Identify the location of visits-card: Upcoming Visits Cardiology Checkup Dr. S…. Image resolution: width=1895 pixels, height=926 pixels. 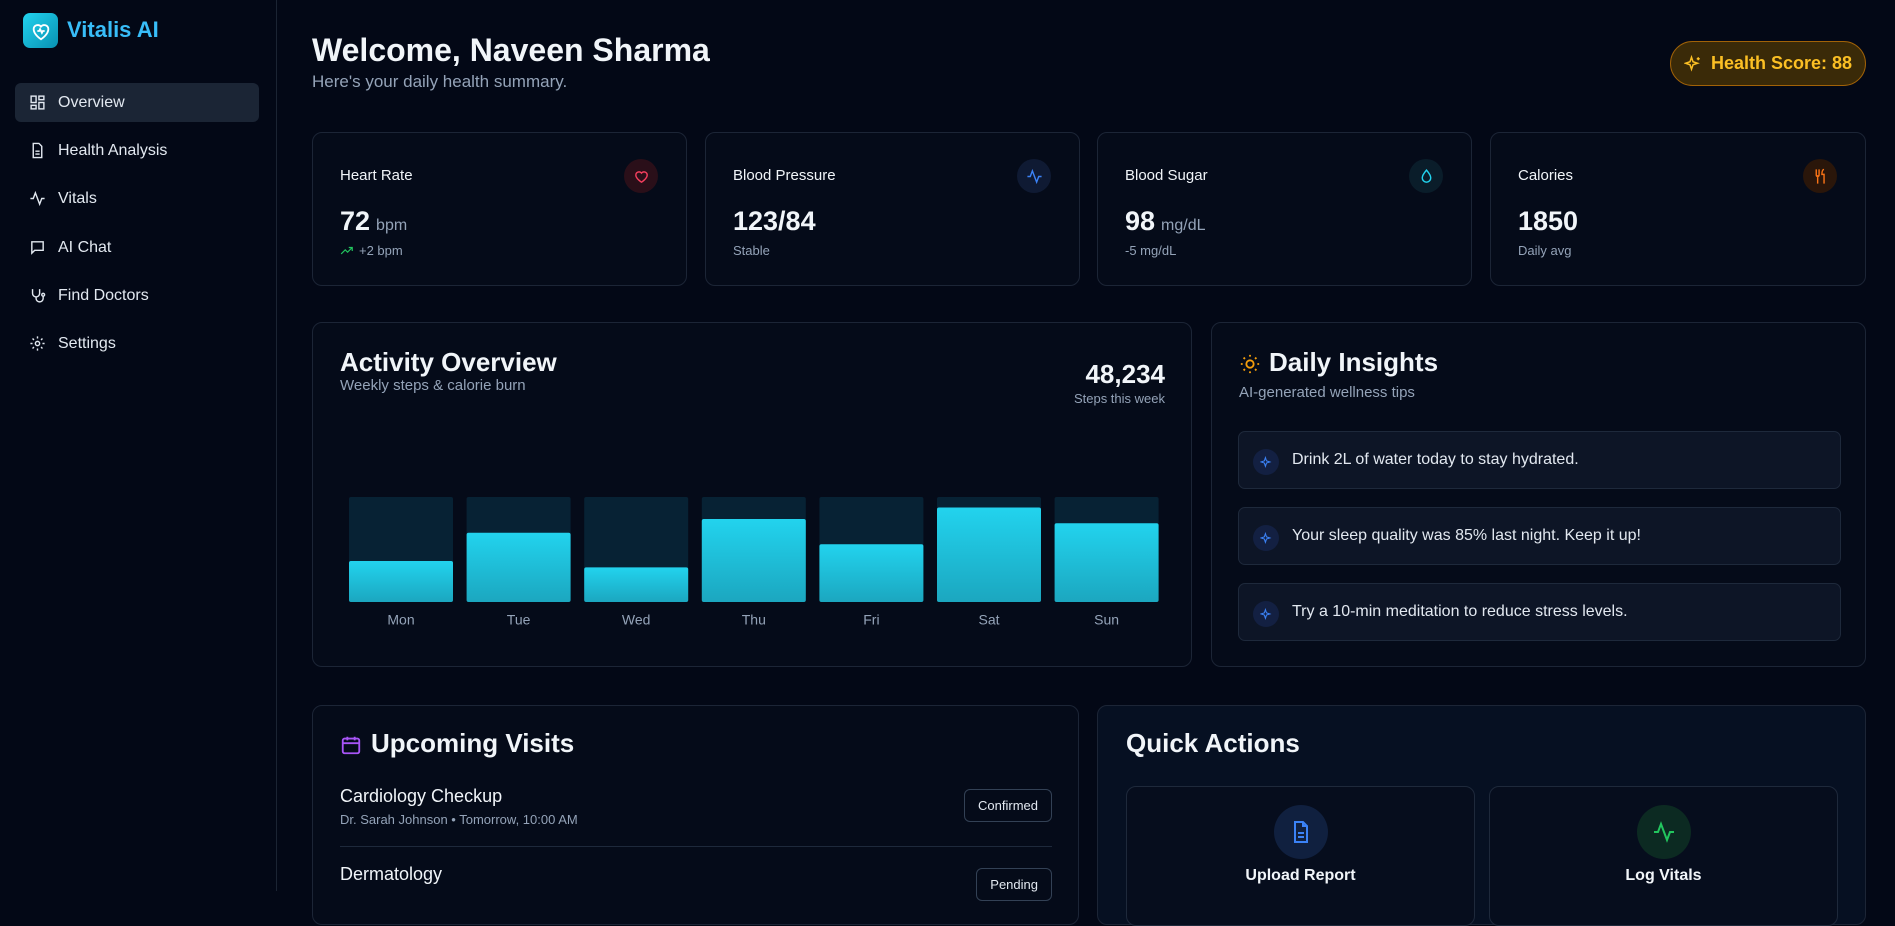
(695, 815).